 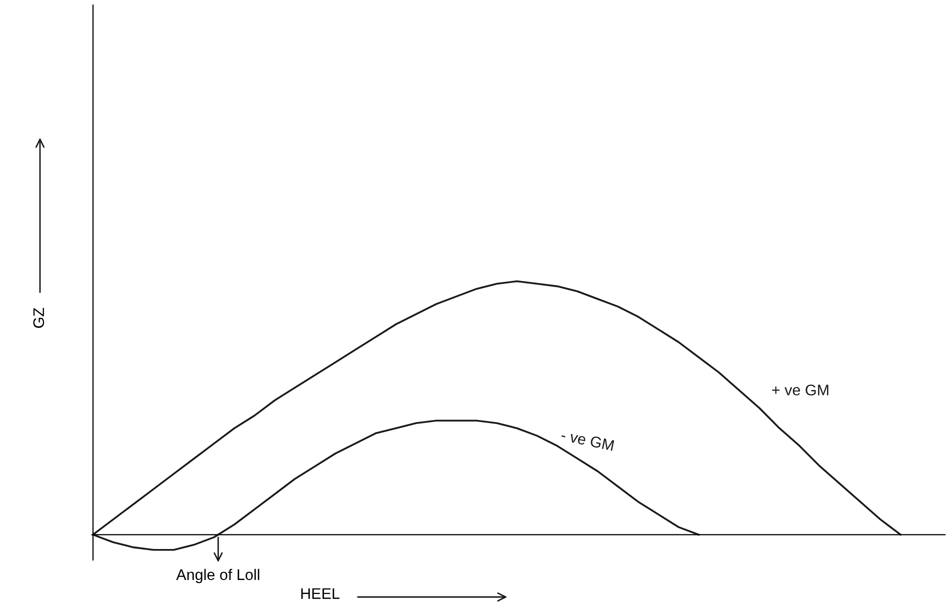 What do you see at coordinates (320, 593) in the screenshot?
I see `x-axis-title: HEEL` at bounding box center [320, 593].